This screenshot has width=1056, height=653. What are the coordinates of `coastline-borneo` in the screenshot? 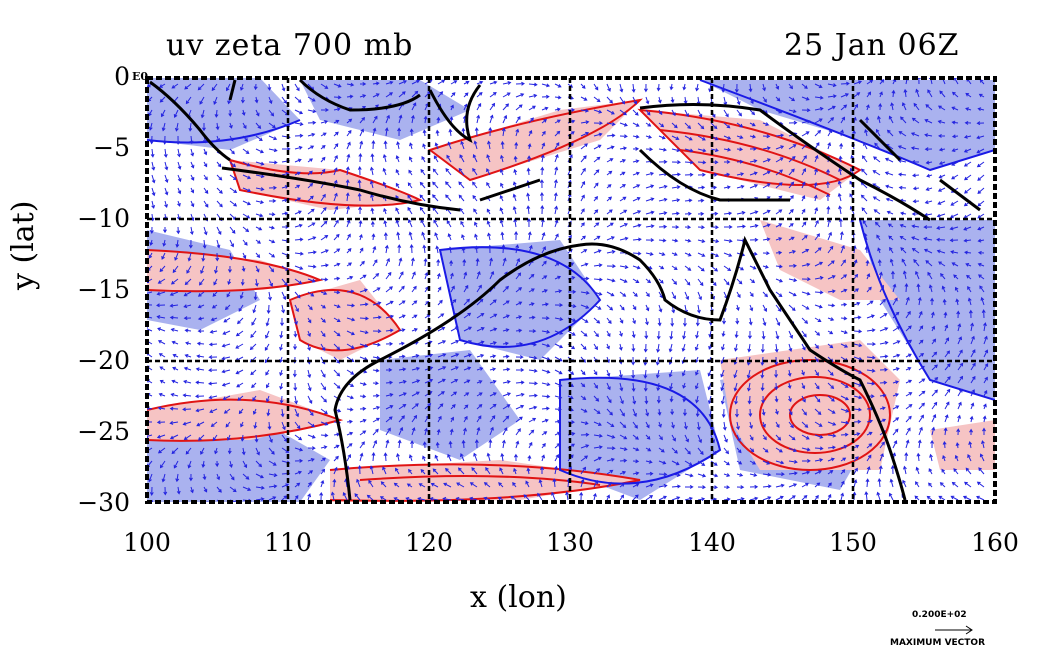 It's located at (359, 95).